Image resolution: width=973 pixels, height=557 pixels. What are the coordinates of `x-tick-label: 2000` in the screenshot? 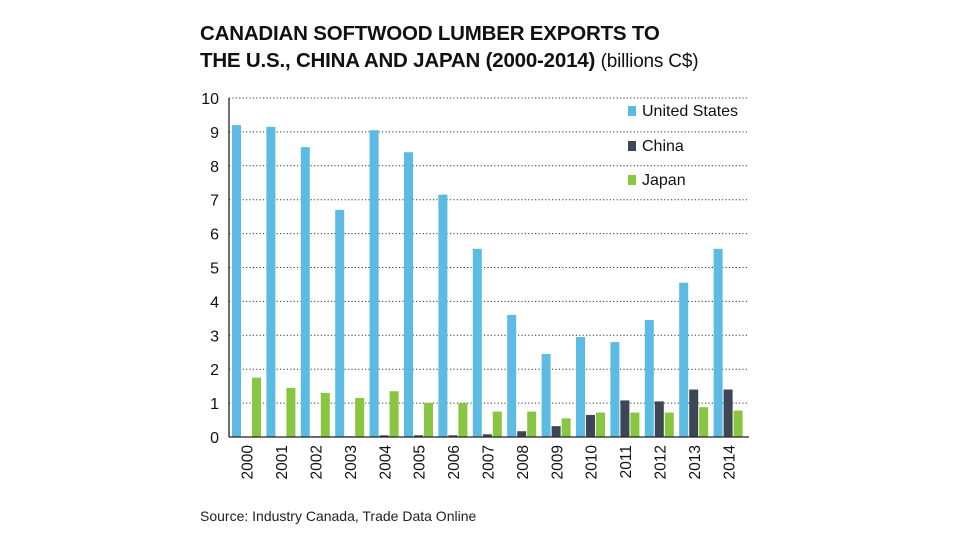 It's located at (248, 462).